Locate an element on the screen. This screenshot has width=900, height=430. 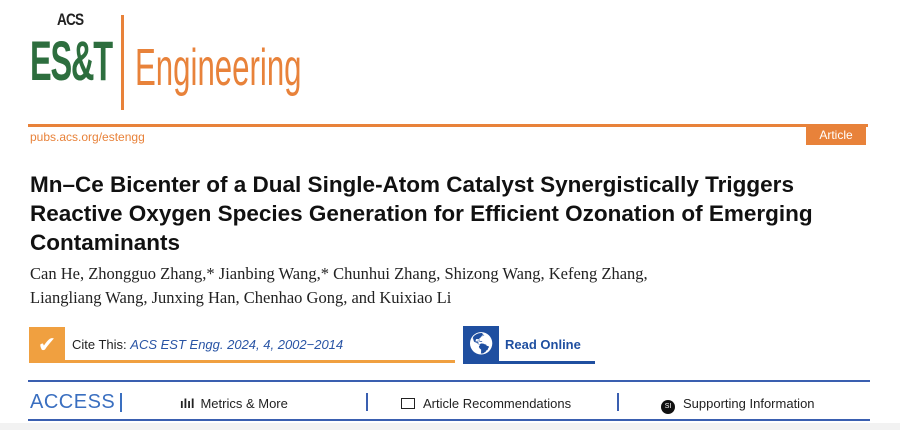
access-label: ACCESS is located at coordinates (73, 402).